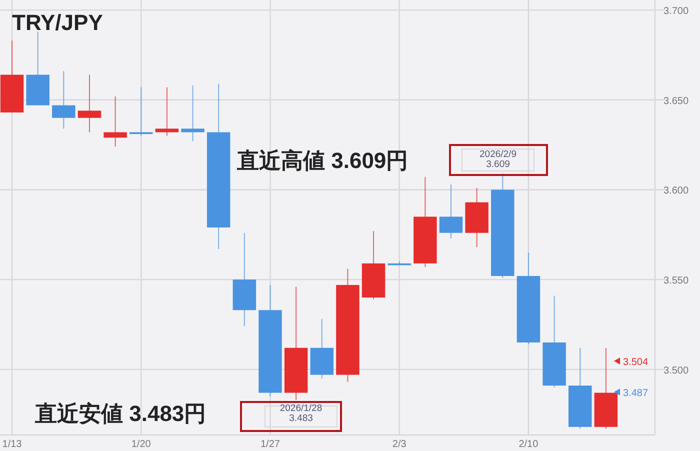 This screenshot has width=700, height=451. I want to click on annotation: 2026/2/9 3.609, so click(498, 159).